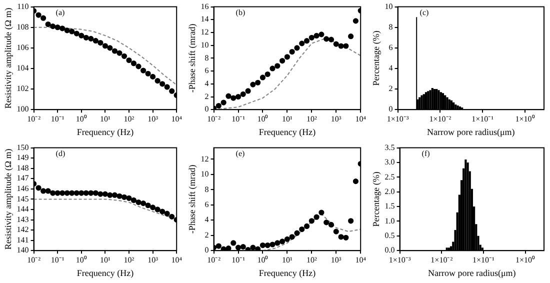 The height and width of the screenshot is (283, 550). I want to click on x-tick-label: 10⁻², so click(214, 119).